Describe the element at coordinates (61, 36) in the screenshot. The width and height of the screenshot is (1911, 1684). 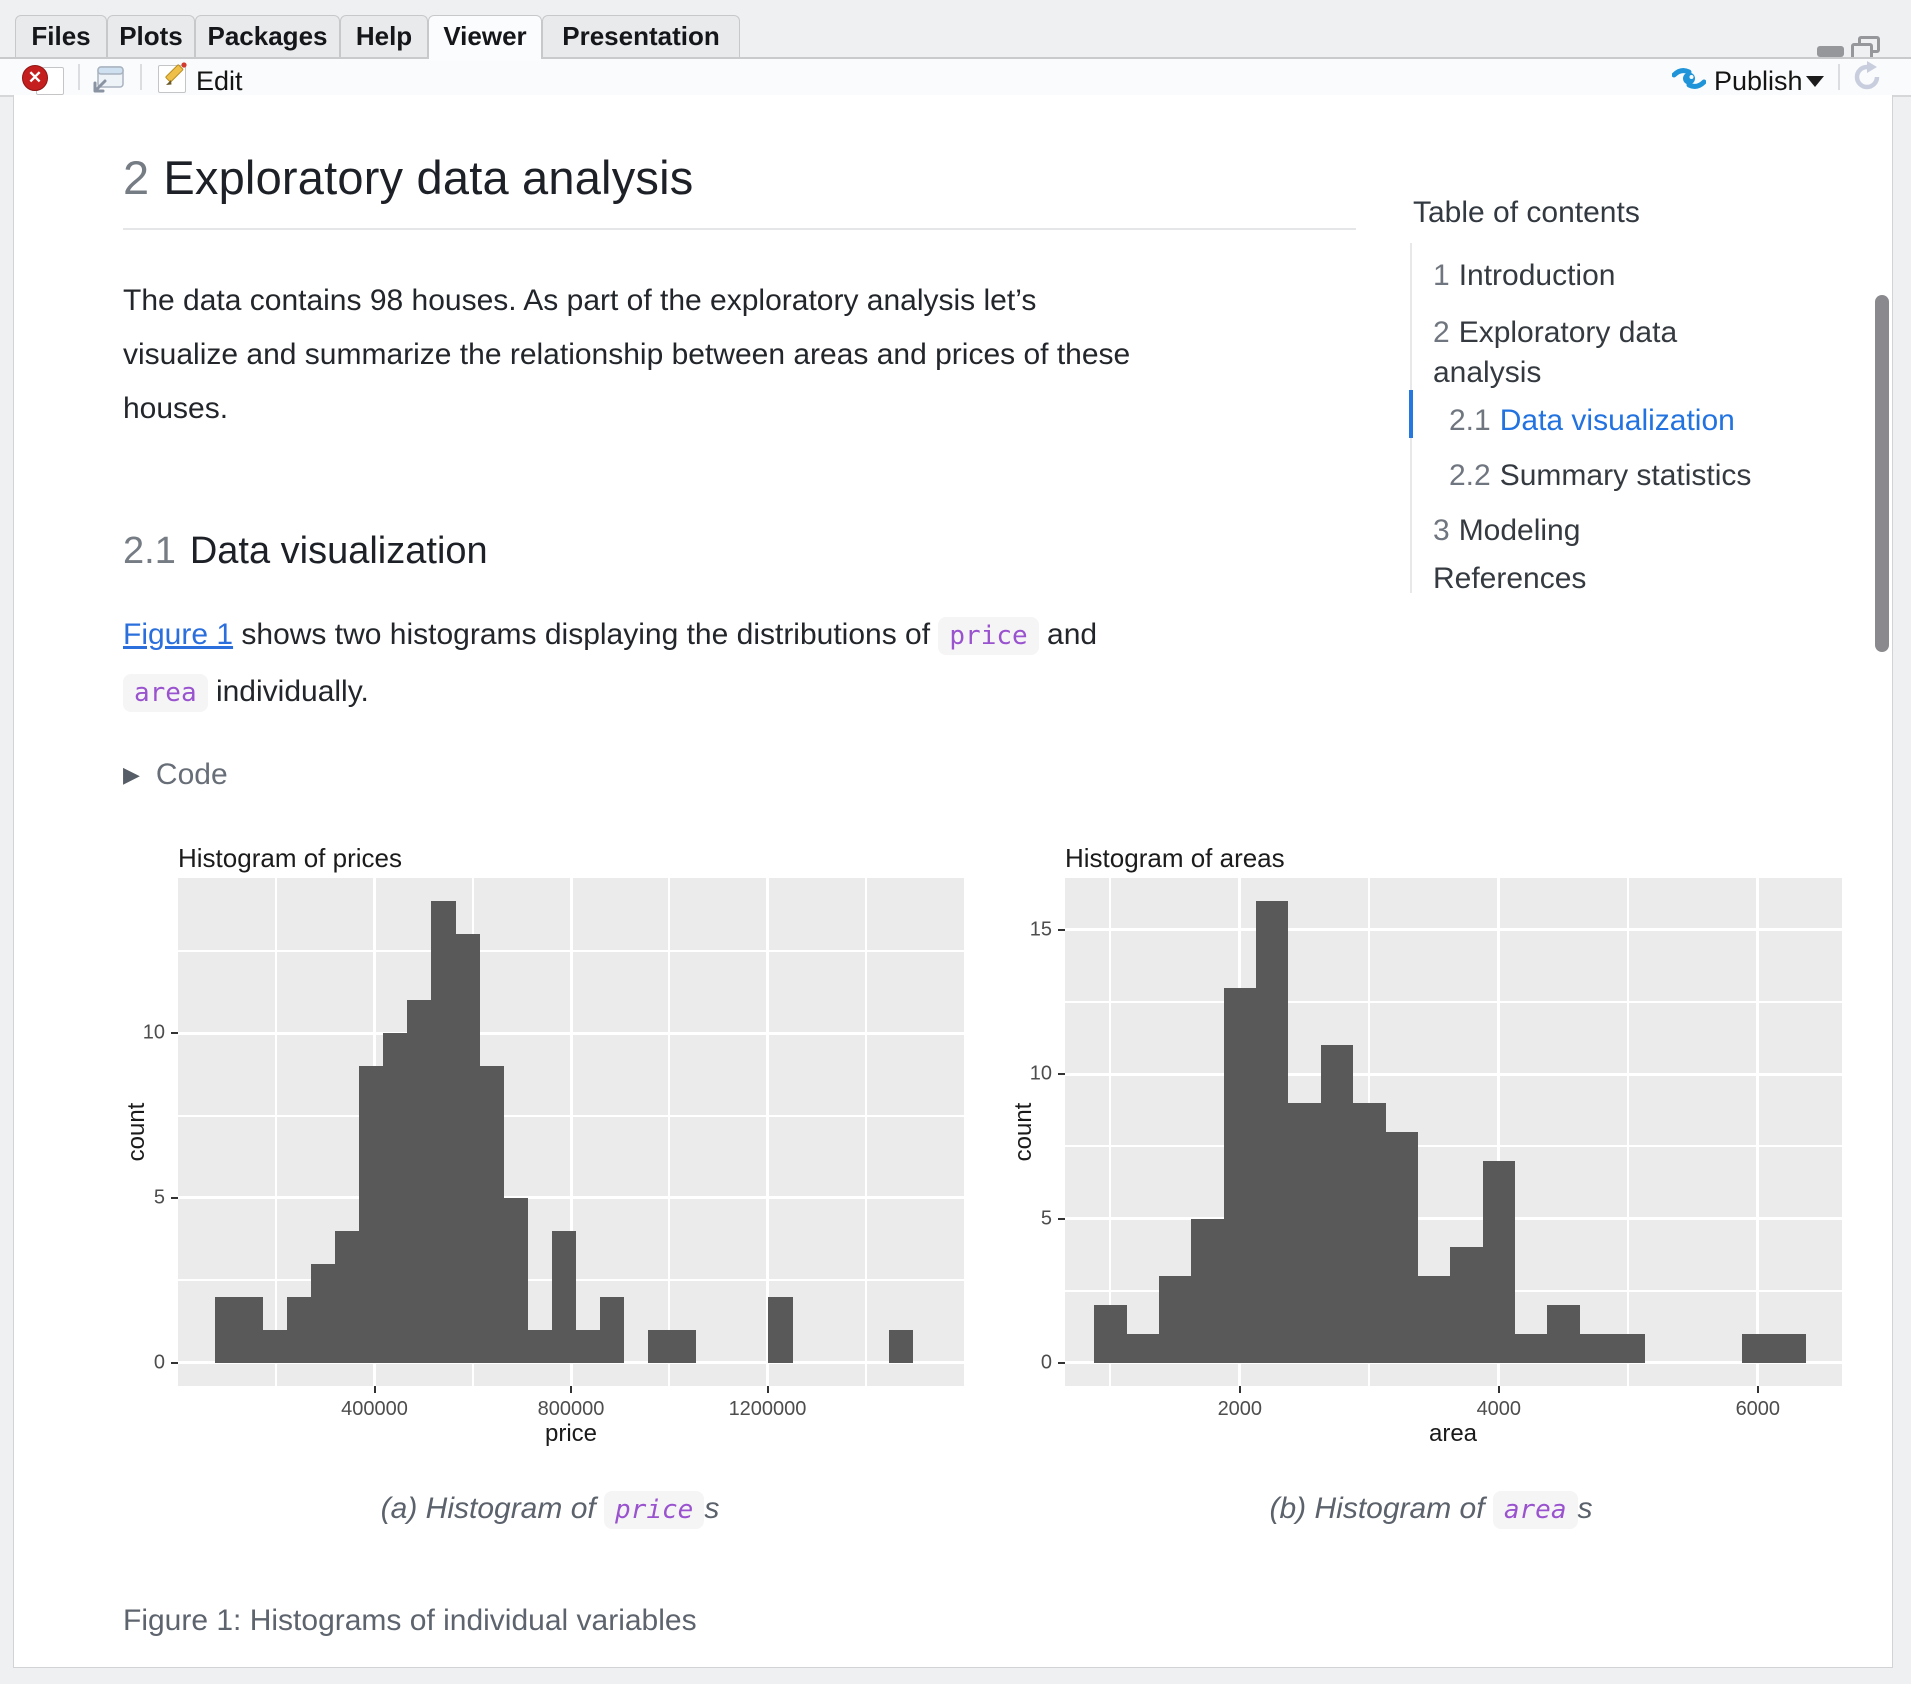
I see `tab-files: Files` at that location.